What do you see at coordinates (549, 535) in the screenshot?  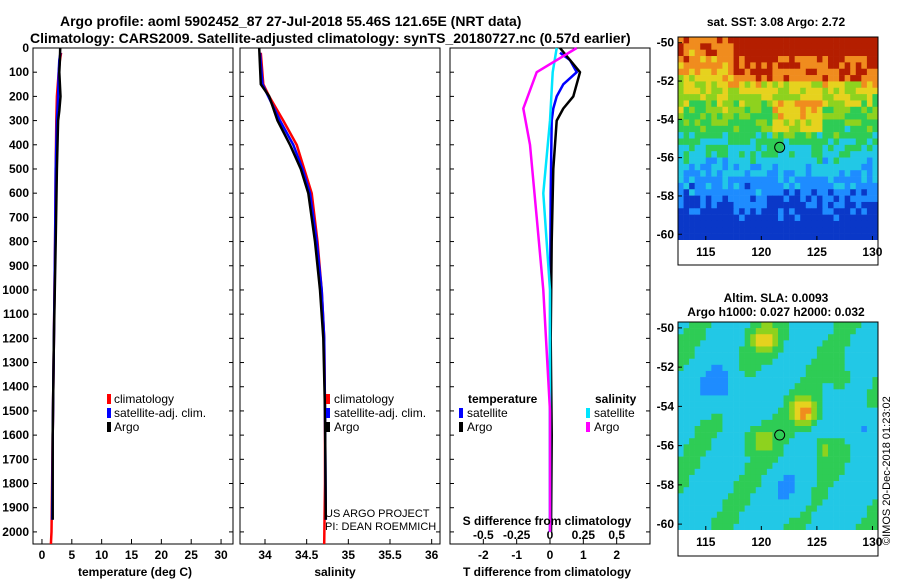 I see `s-difference-axis: -0.5 -0.25 0 0.25 0.5` at bounding box center [549, 535].